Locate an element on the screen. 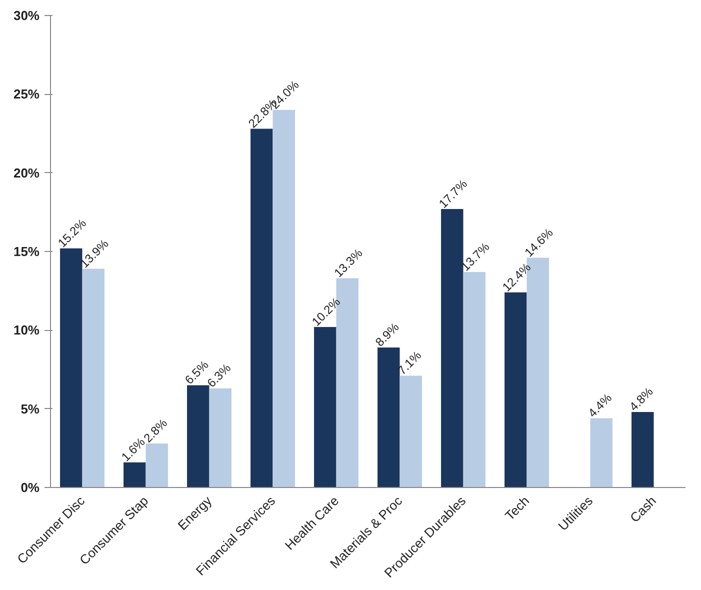  y-tick-label: 30% is located at coordinates (26, 15).